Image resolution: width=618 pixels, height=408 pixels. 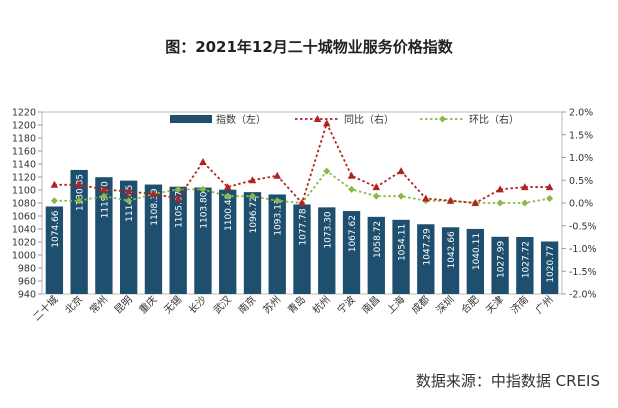 What do you see at coordinates (73, 304) in the screenshot?
I see `x-tick-label: 北京` at bounding box center [73, 304].